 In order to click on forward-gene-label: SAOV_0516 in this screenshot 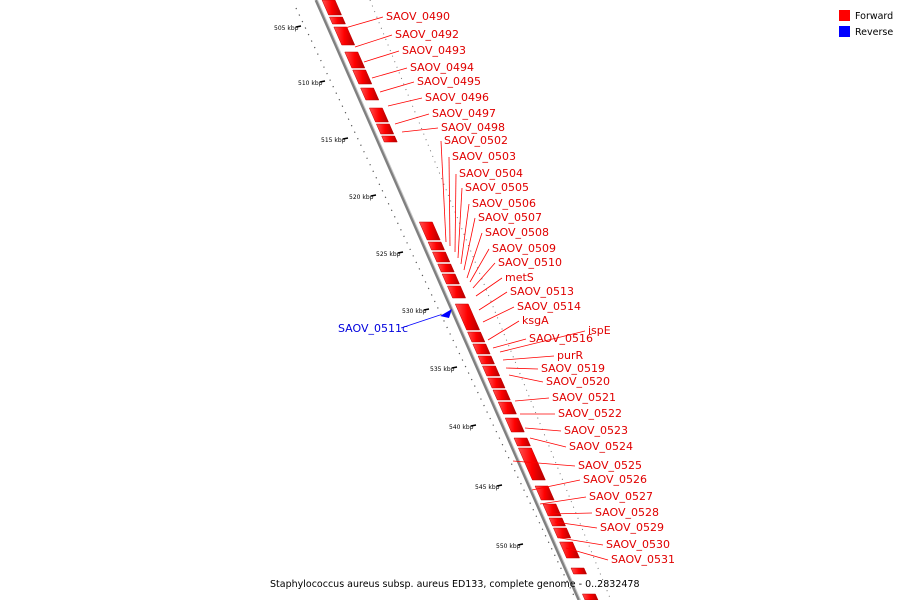, I will do `click(561, 338)`.